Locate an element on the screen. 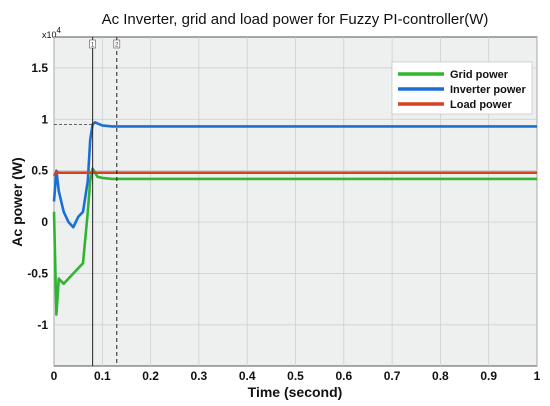  y-tick-label: 1 is located at coordinates (44, 119).